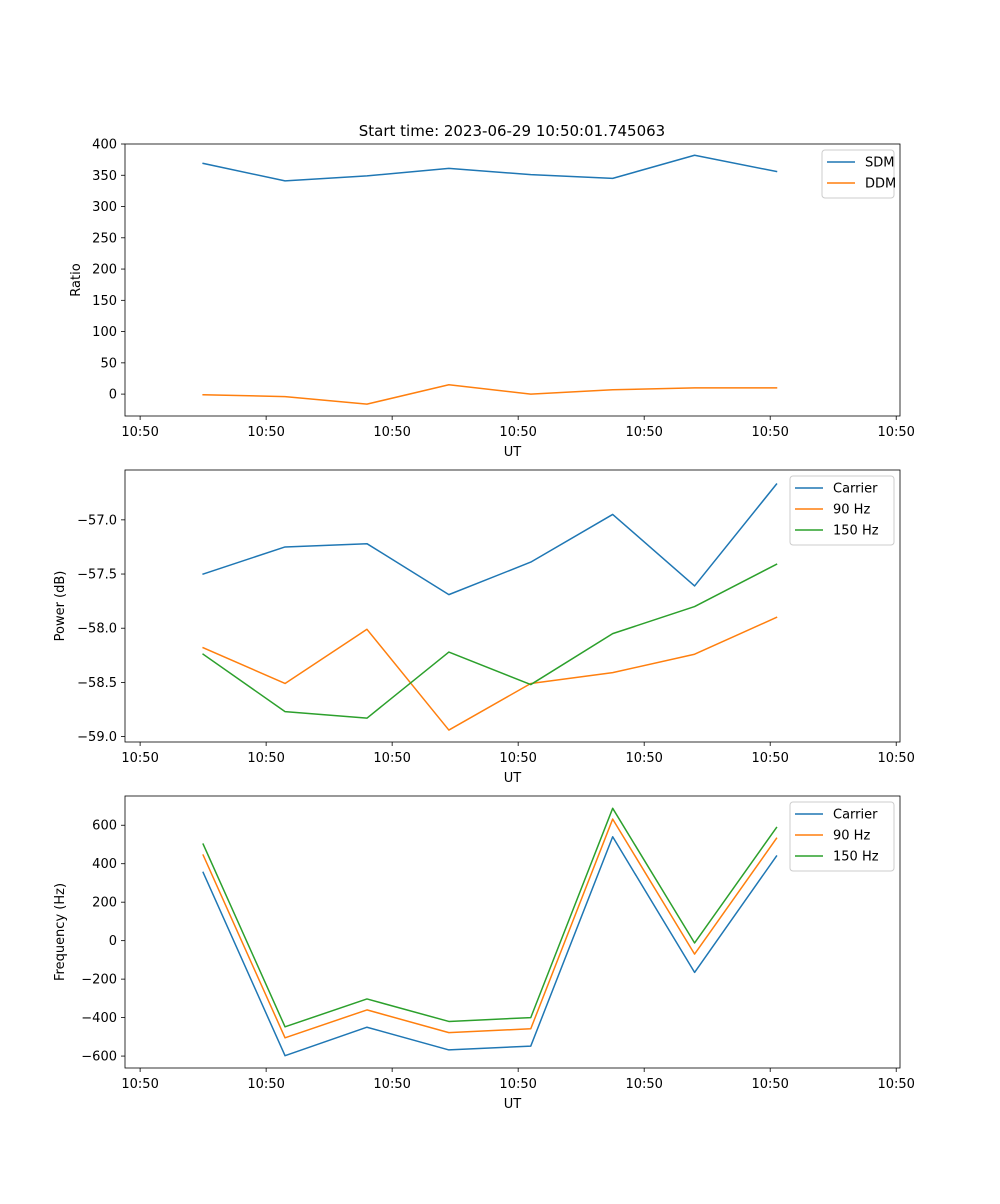 The image size is (1000, 1204). Describe the element at coordinates (104, 301) in the screenshot. I see `panel-1-y-tick-label: 150` at that location.